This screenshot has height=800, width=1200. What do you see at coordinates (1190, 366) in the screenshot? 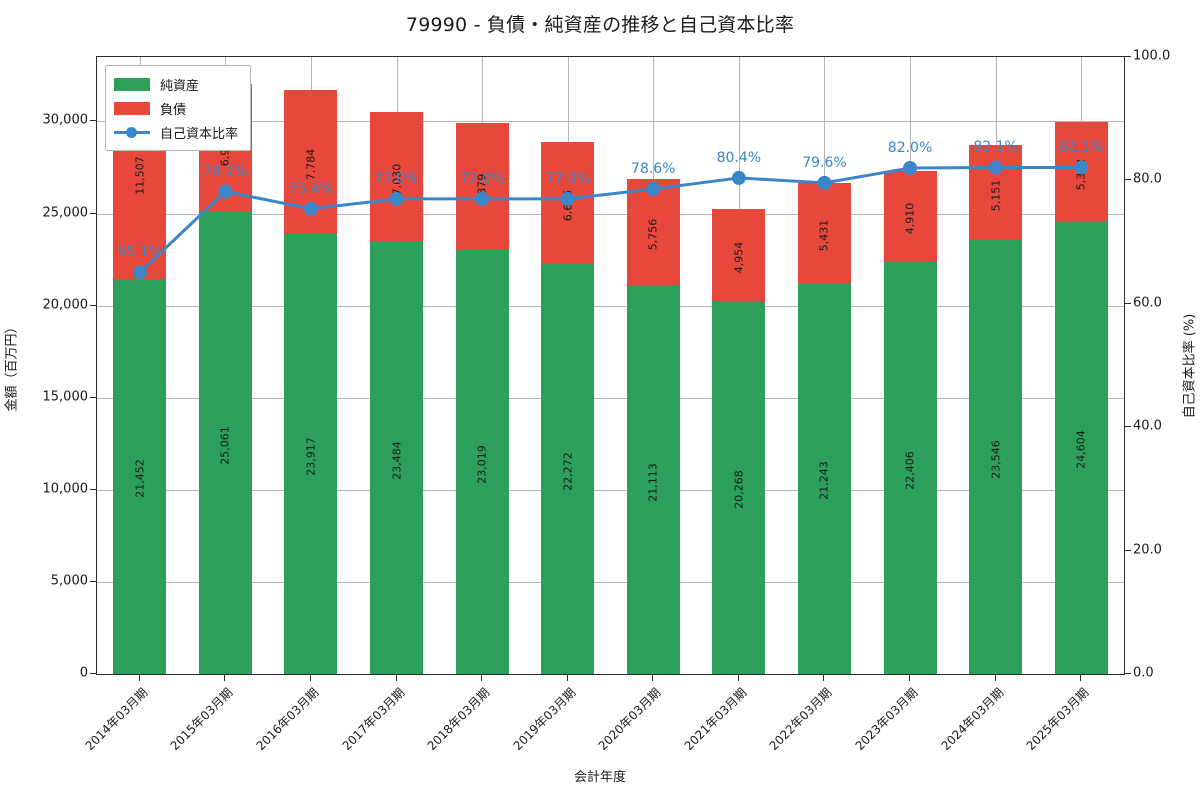
I see `y-axis-right-label: 自己資本比率 (%)` at bounding box center [1190, 366].